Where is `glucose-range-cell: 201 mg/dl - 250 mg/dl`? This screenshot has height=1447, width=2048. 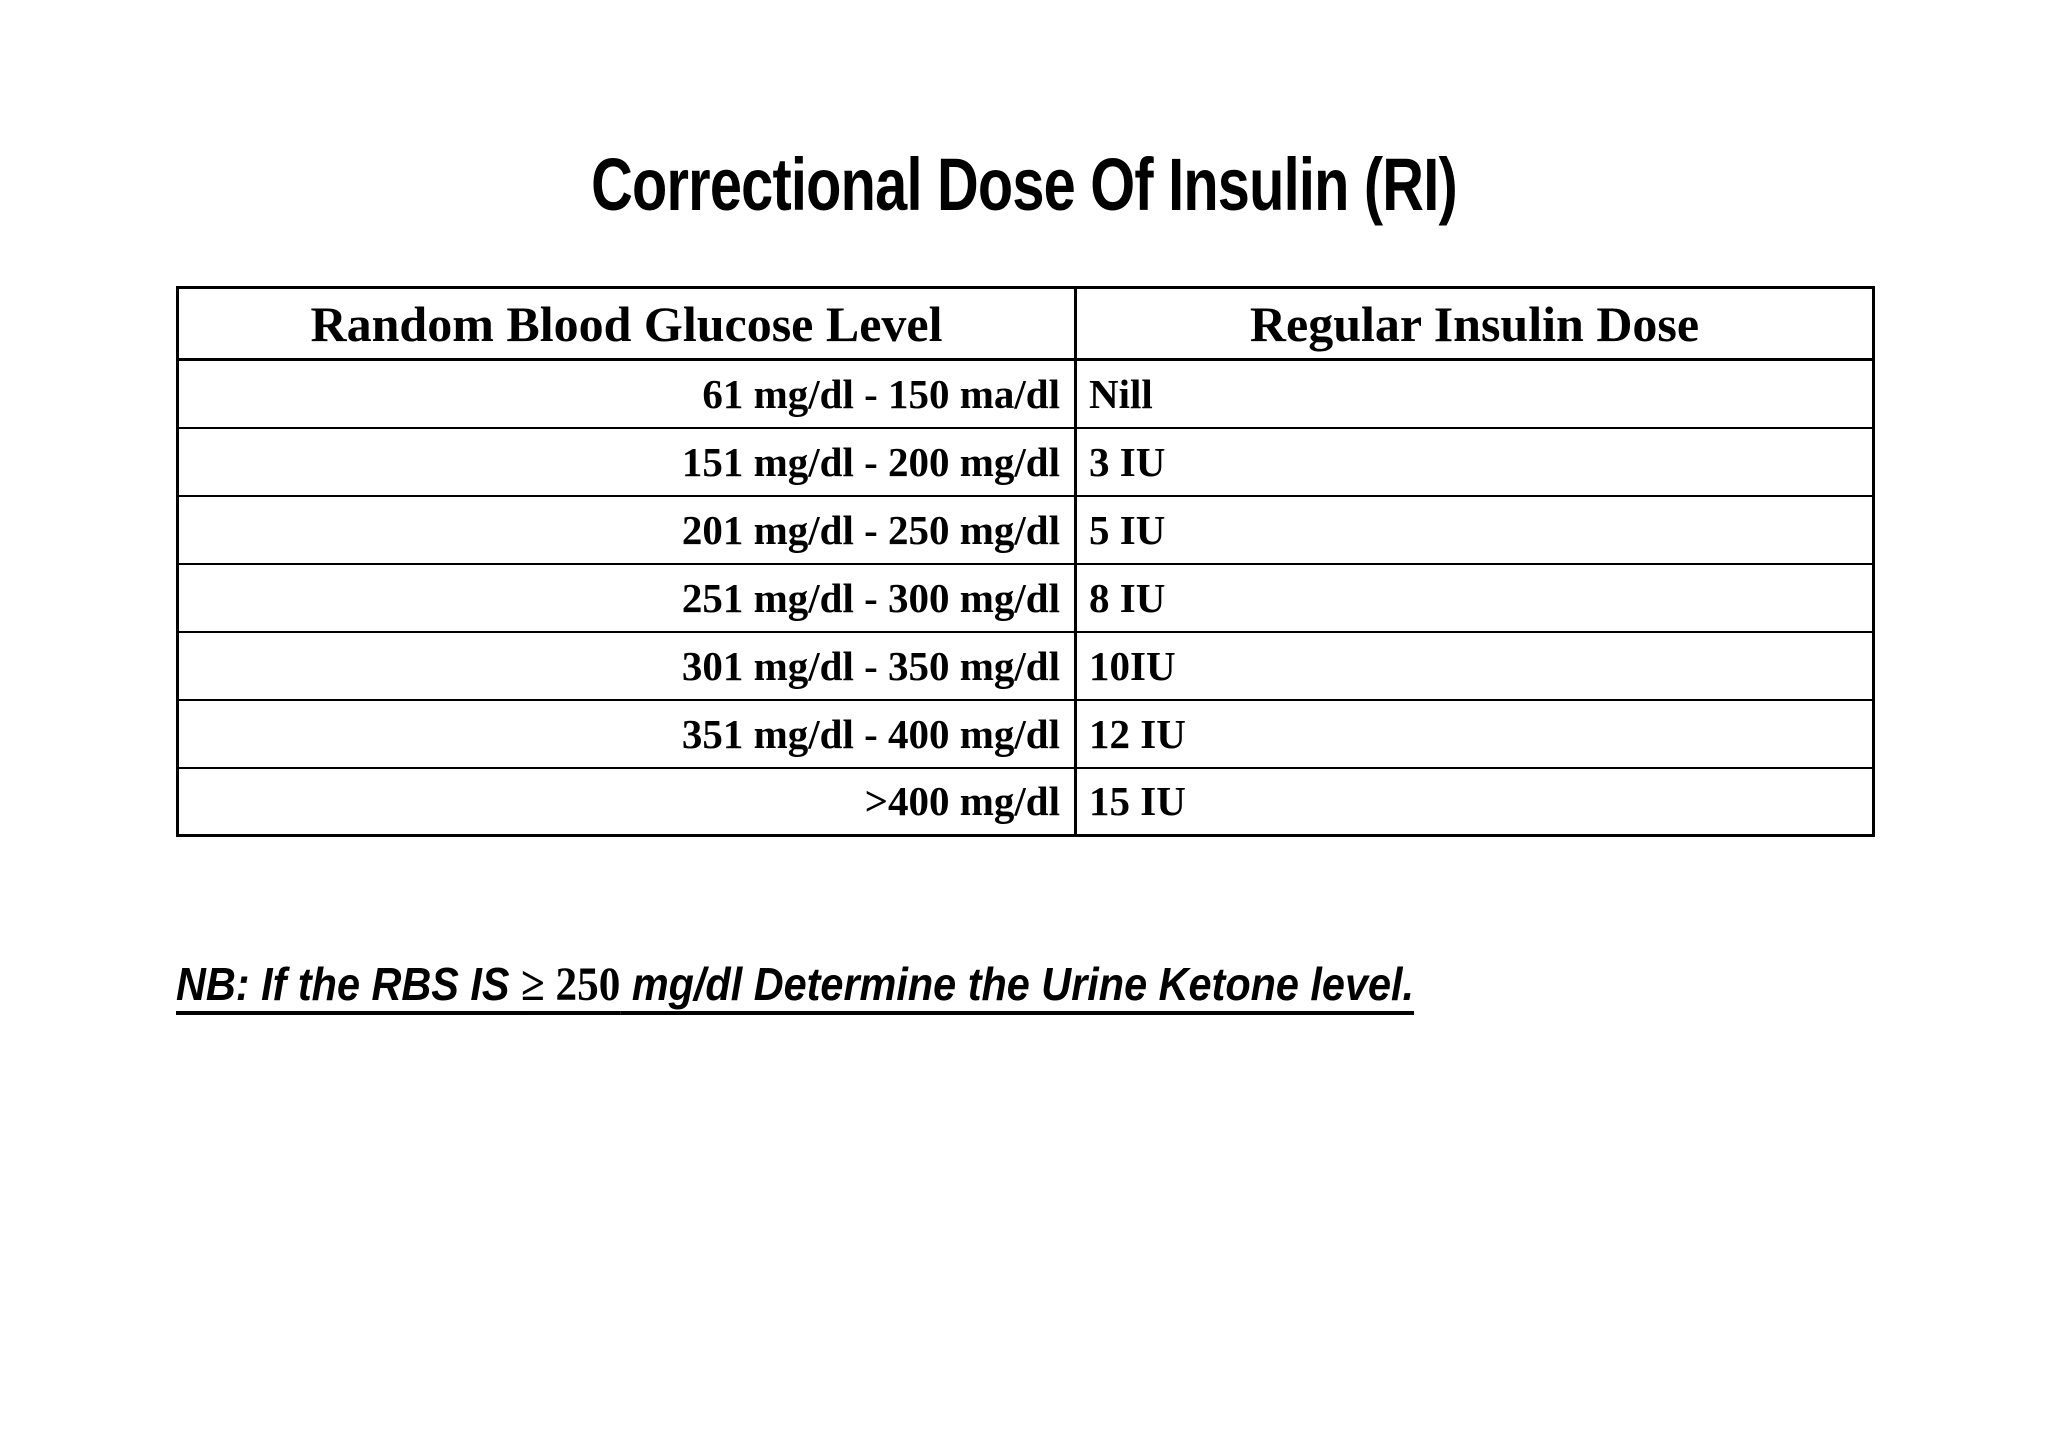
glucose-range-cell: 201 mg/dl - 250 mg/dl is located at coordinates (627, 529).